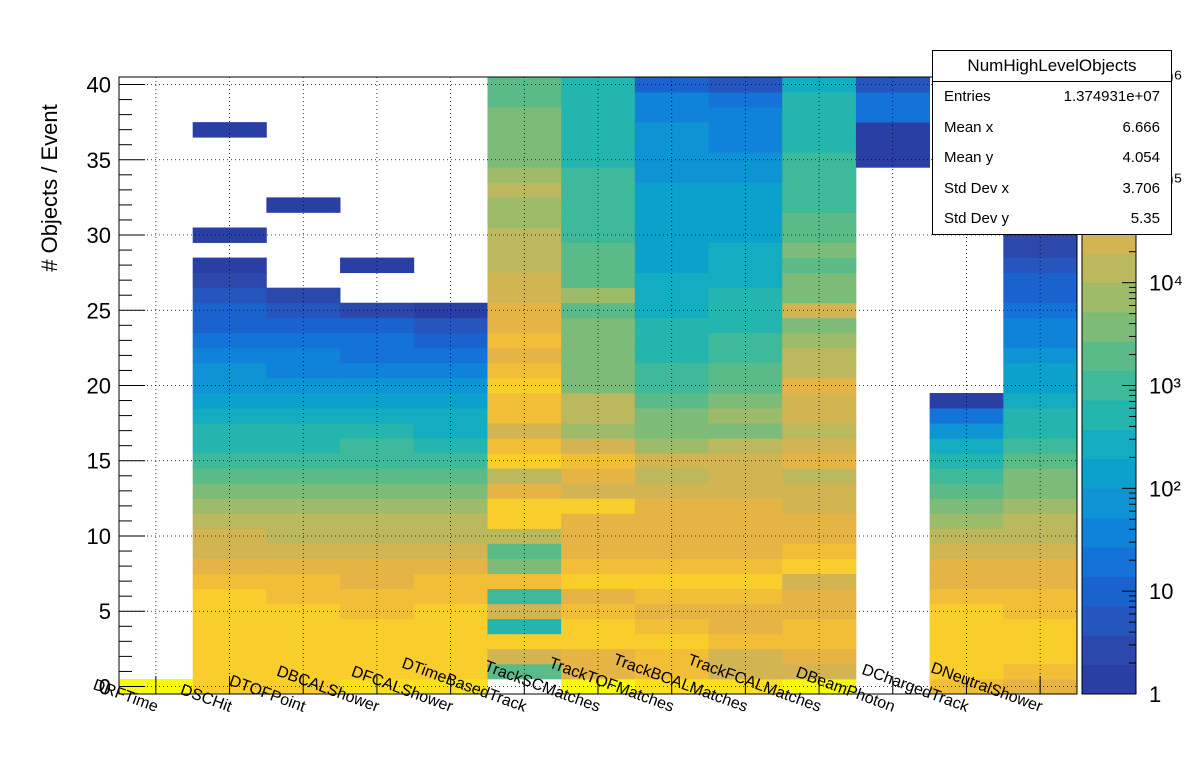  What do you see at coordinates (1166, 283) in the screenshot?
I see `color-scale-label: 10⁴` at bounding box center [1166, 283].